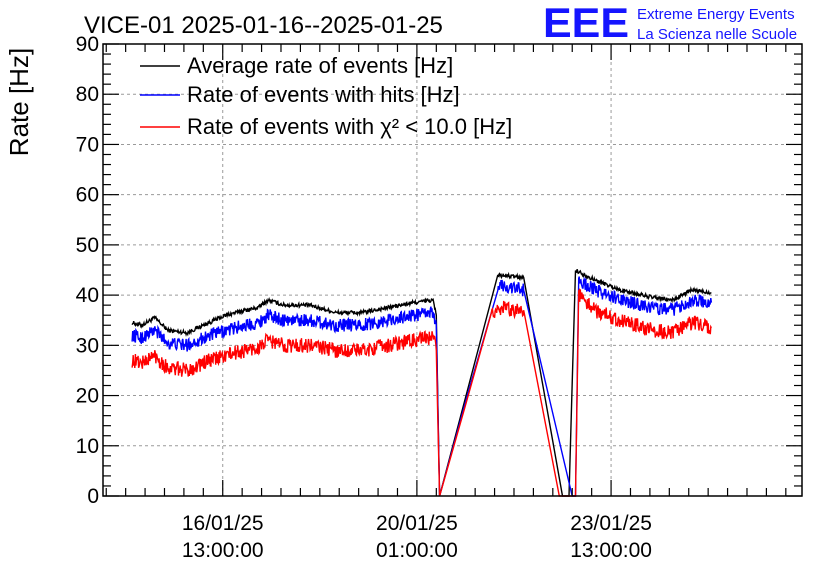 The width and height of the screenshot is (836, 572). Describe the element at coordinates (87, 144) in the screenshot. I see `y-tick-label: 70` at that location.